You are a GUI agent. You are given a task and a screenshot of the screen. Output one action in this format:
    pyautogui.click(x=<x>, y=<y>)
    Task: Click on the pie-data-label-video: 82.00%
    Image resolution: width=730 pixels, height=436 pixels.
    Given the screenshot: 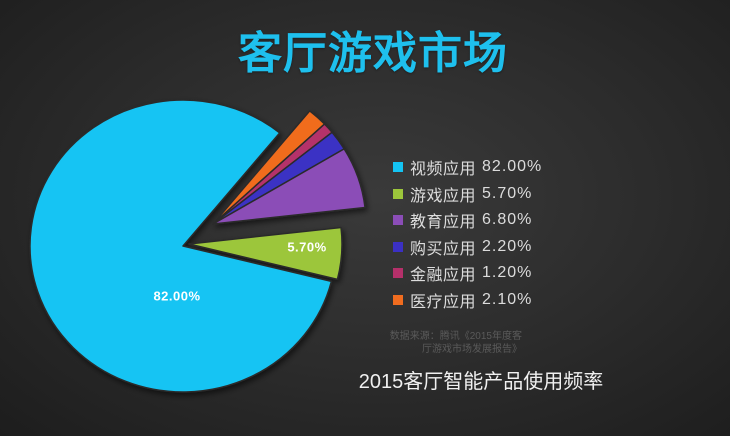 What is the action you would take?
    pyautogui.click(x=177, y=296)
    